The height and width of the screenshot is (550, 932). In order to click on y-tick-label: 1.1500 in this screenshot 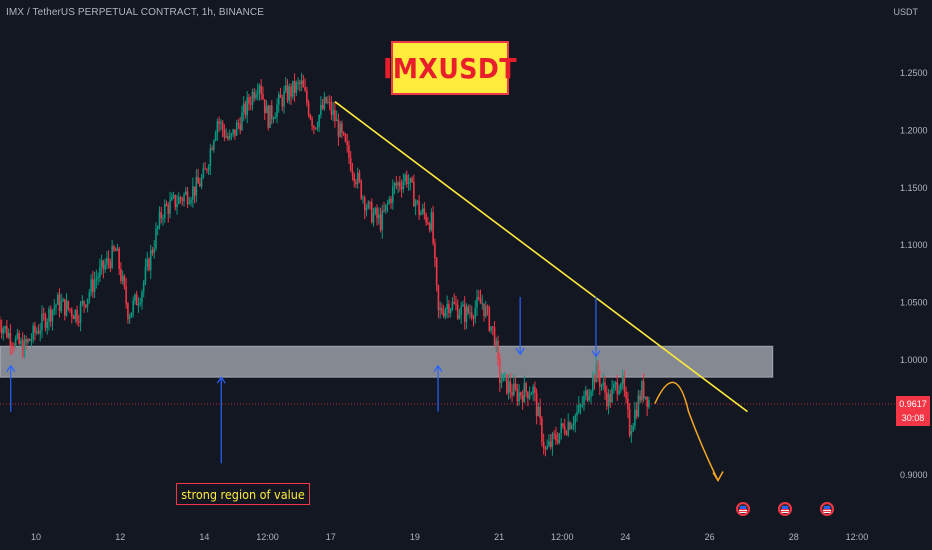, I will do `click(914, 188)`.